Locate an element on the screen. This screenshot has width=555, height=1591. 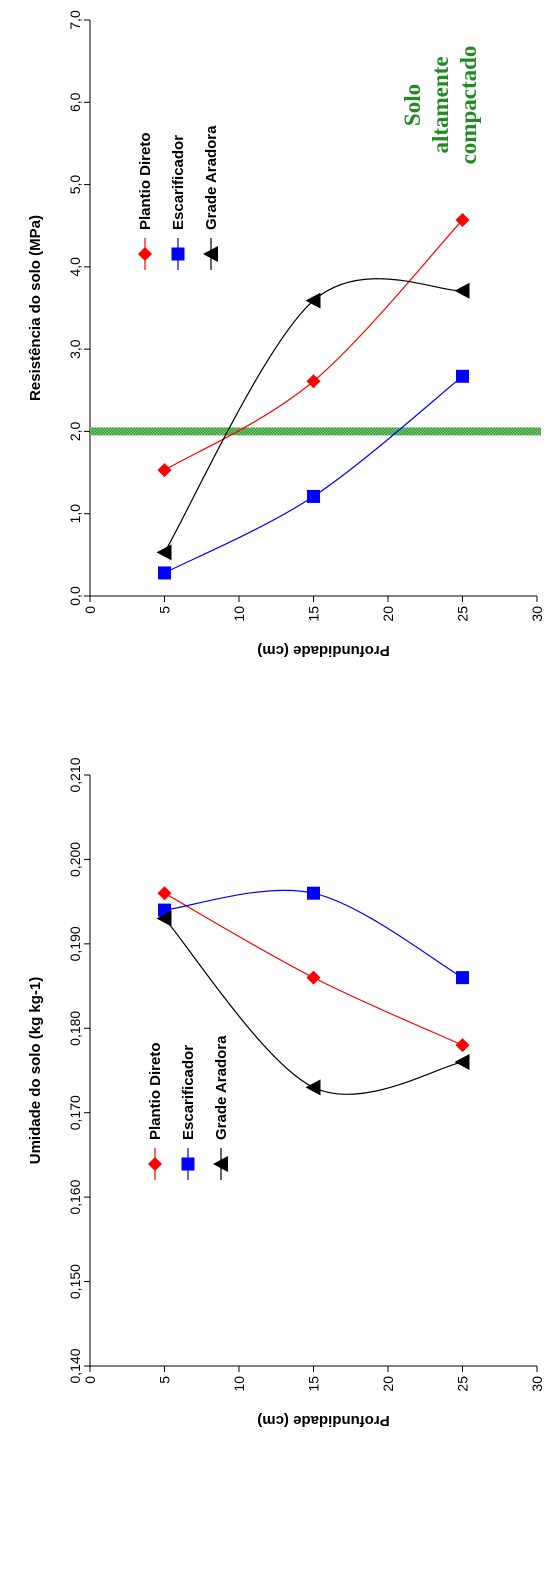
y-tick-label: 2,0 is located at coordinates (75, 431).